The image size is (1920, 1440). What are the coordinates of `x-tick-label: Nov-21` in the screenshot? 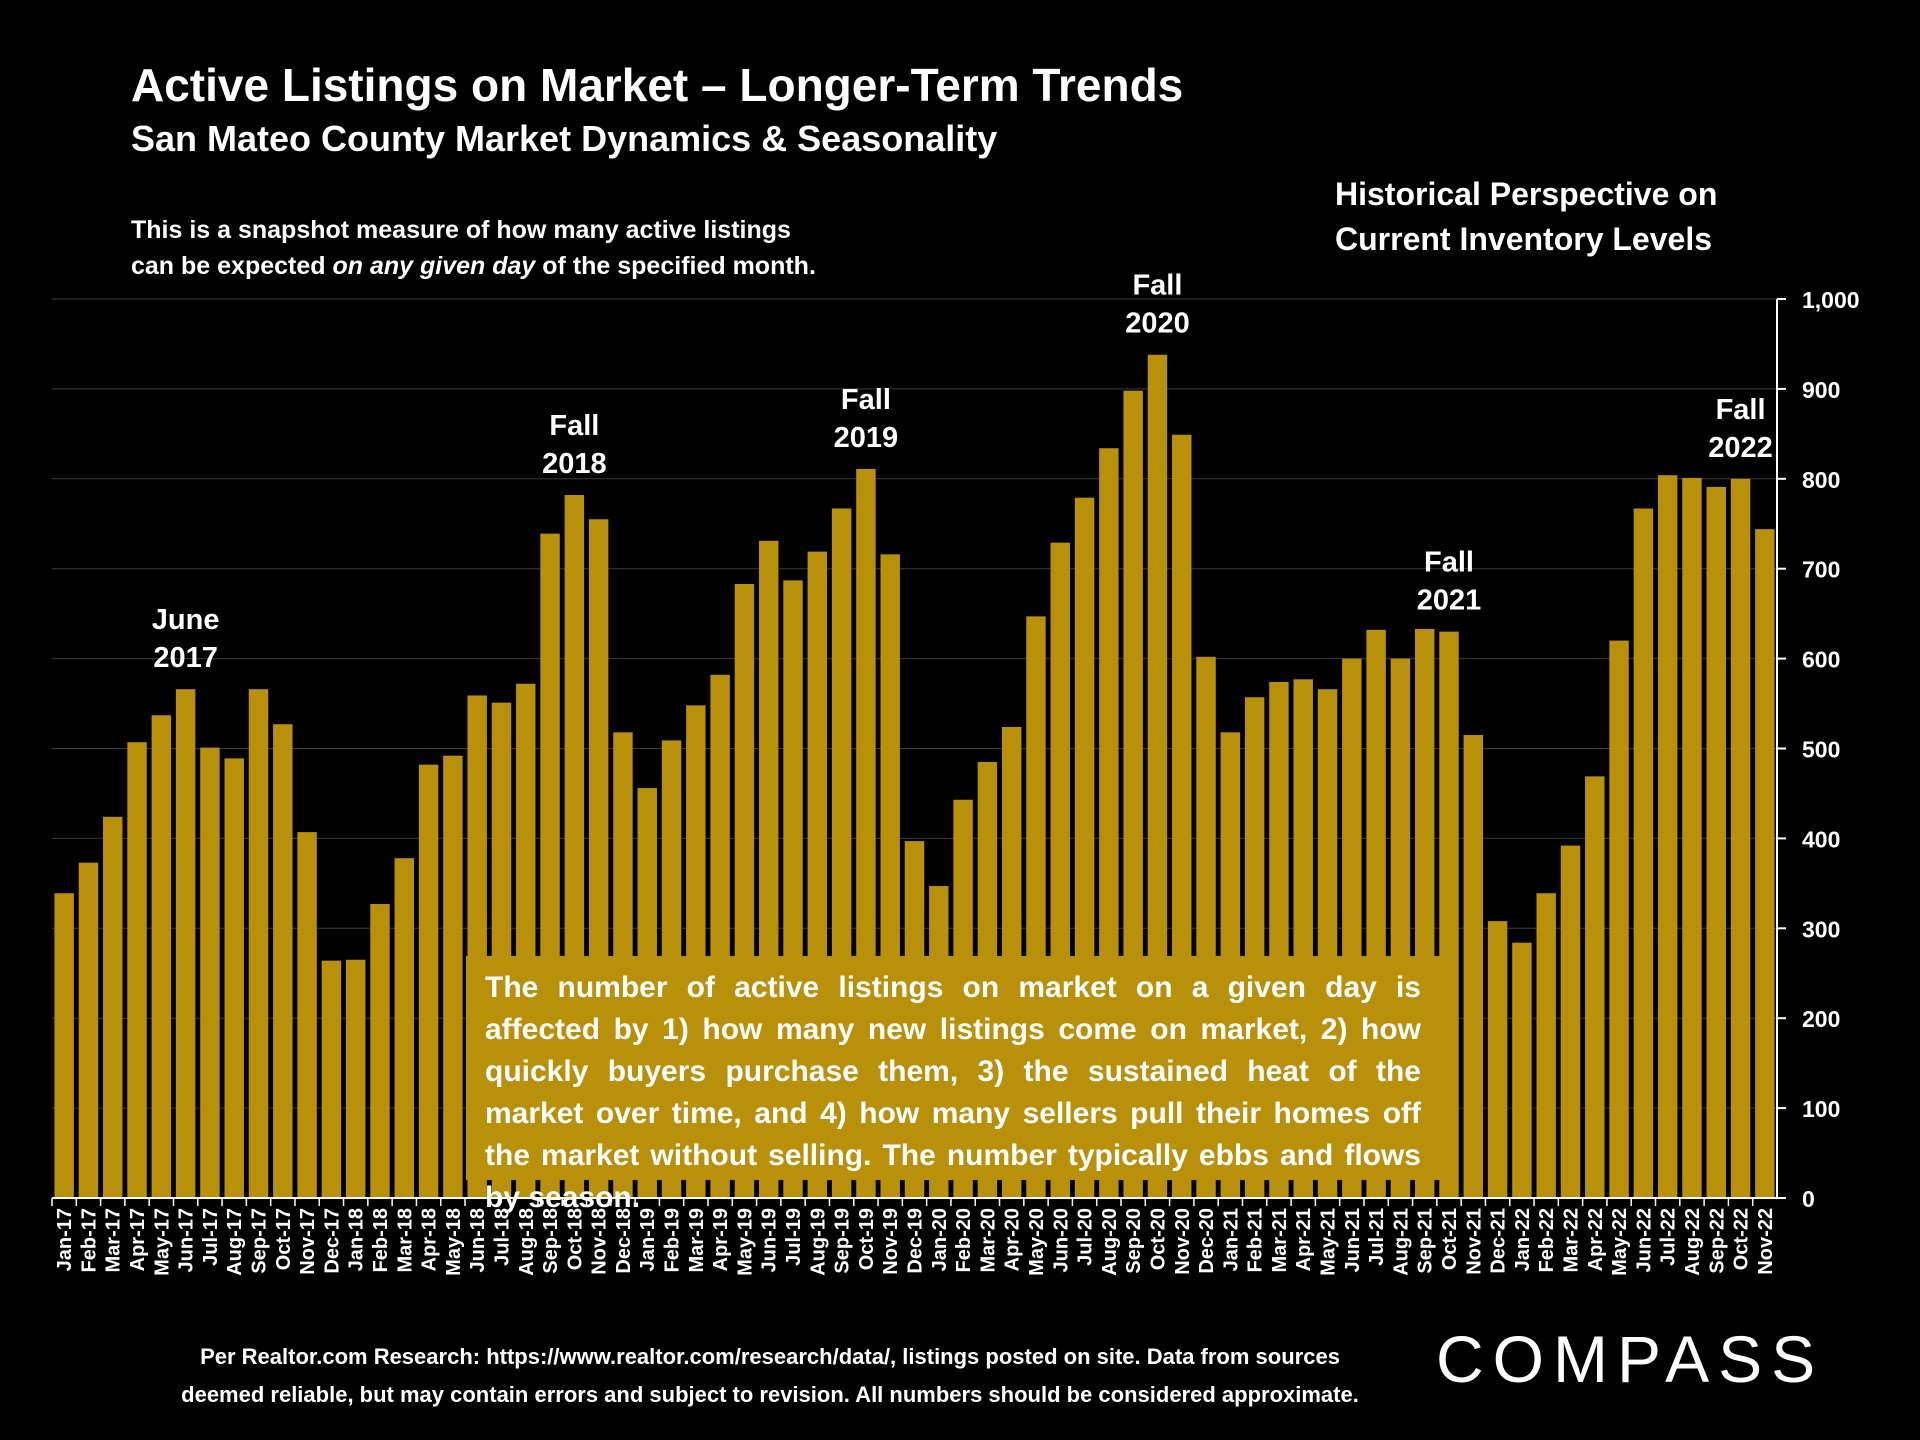 It's located at (1474, 1241).